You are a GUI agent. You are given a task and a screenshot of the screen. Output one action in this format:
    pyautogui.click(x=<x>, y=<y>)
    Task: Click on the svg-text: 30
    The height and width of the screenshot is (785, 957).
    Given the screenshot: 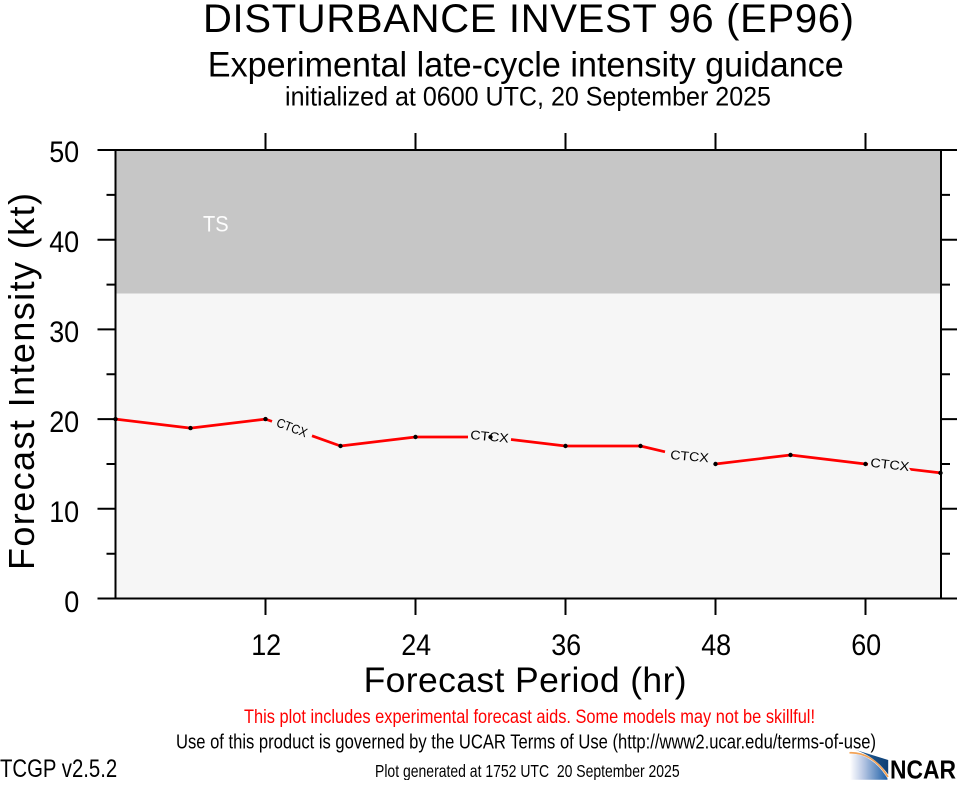 What is the action you would take?
    pyautogui.click(x=64, y=332)
    